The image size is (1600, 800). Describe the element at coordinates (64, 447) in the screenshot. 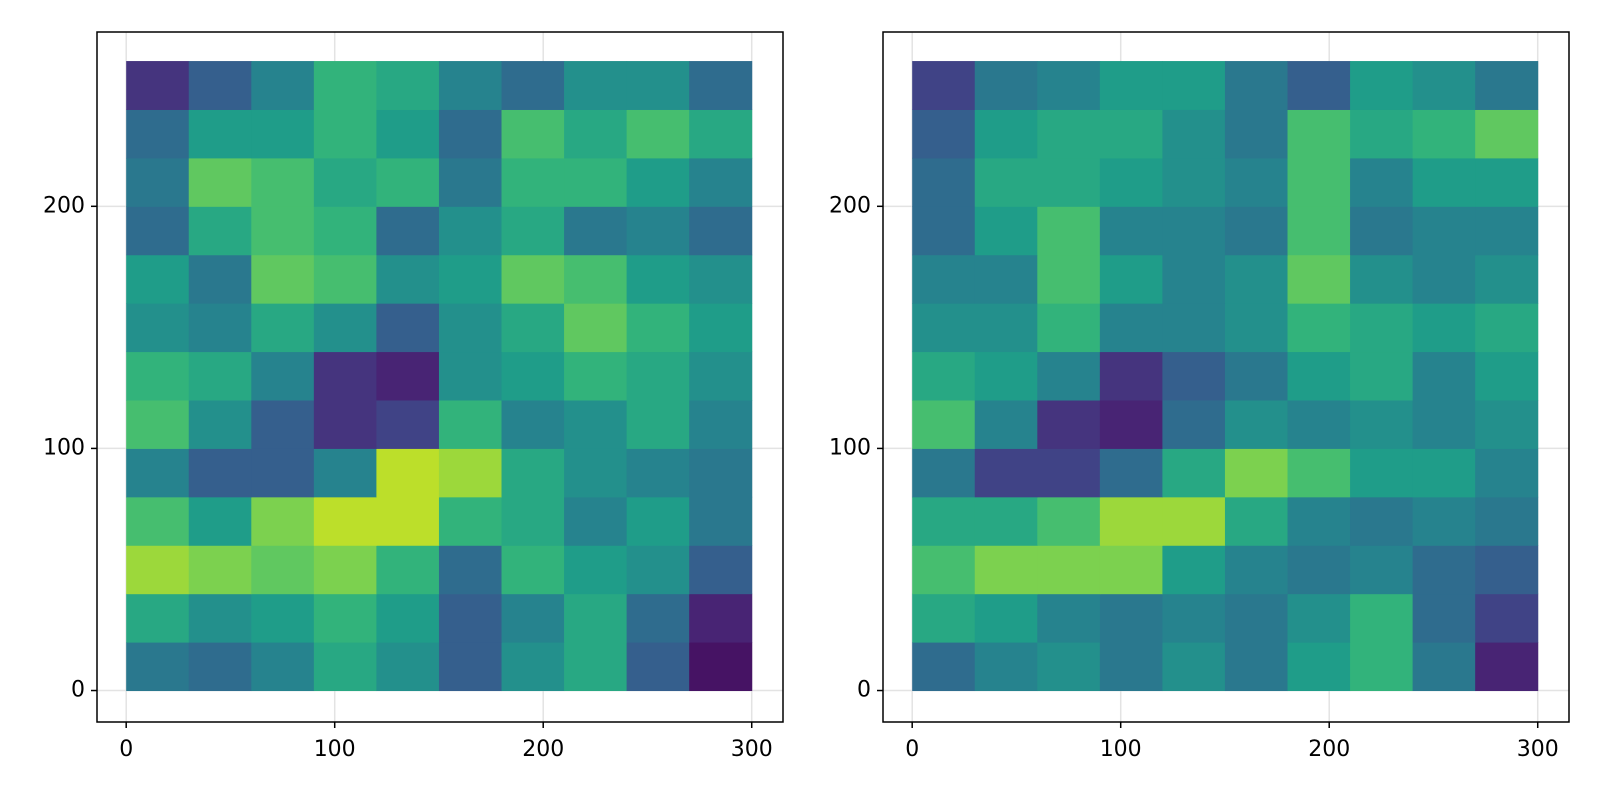

I see `y-tick-label: 100` at that location.